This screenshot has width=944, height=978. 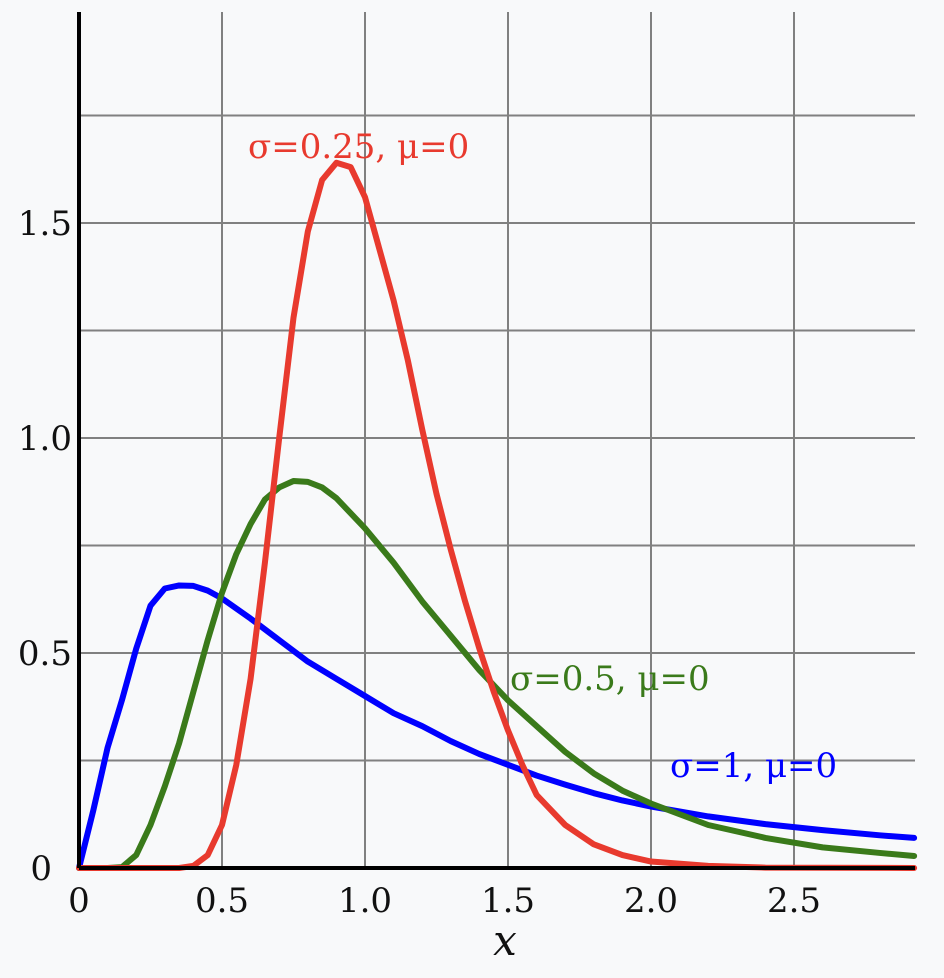 What do you see at coordinates (41, 869) in the screenshot?
I see `y-tick-label-0: 0` at bounding box center [41, 869].